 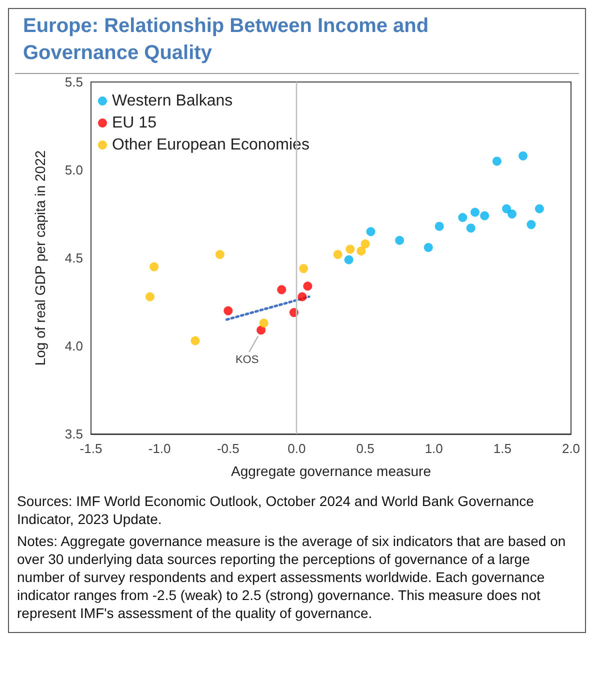 What do you see at coordinates (73, 258) in the screenshot?
I see `y-tick-label: 4.5` at bounding box center [73, 258].